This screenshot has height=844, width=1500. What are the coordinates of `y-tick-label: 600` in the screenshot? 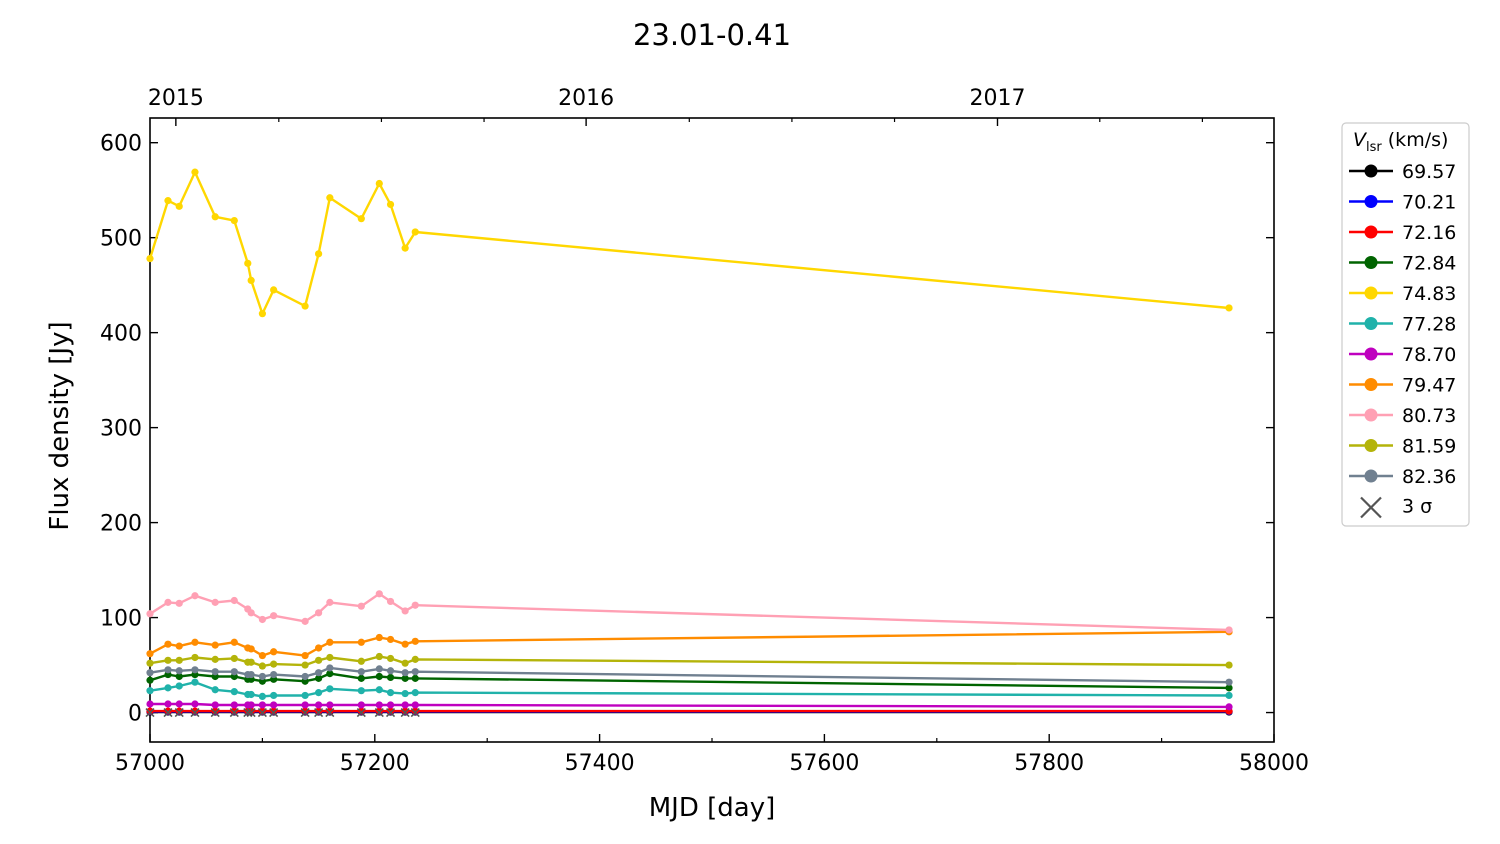 It's located at (121, 144).